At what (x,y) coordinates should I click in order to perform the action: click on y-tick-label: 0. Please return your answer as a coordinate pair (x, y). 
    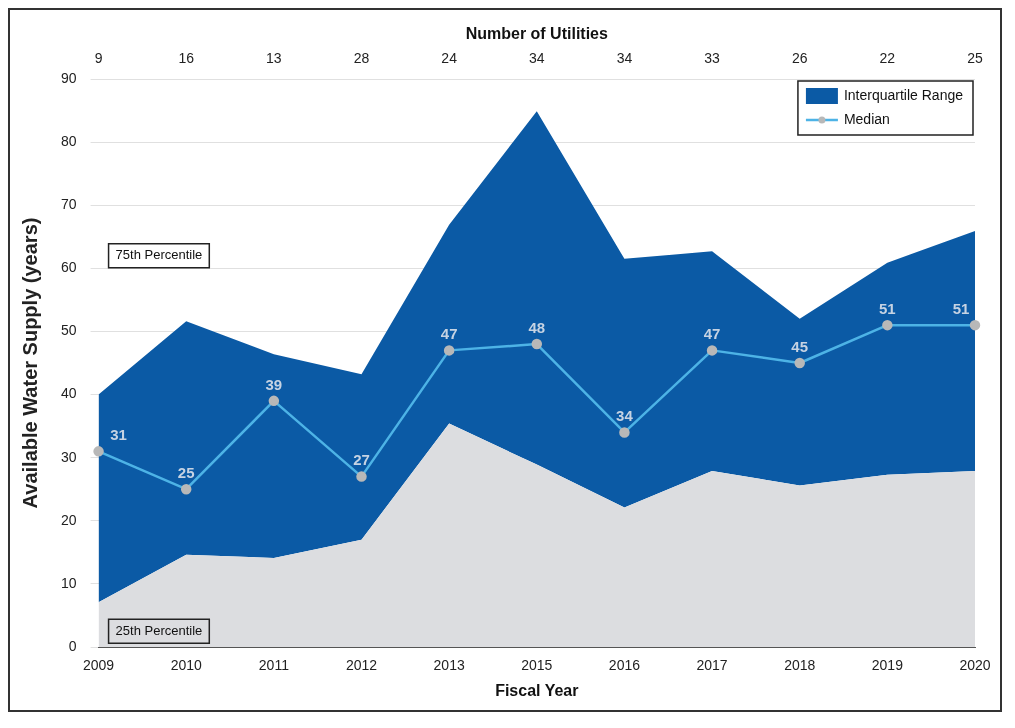
    Looking at the image, I should click on (72, 645).